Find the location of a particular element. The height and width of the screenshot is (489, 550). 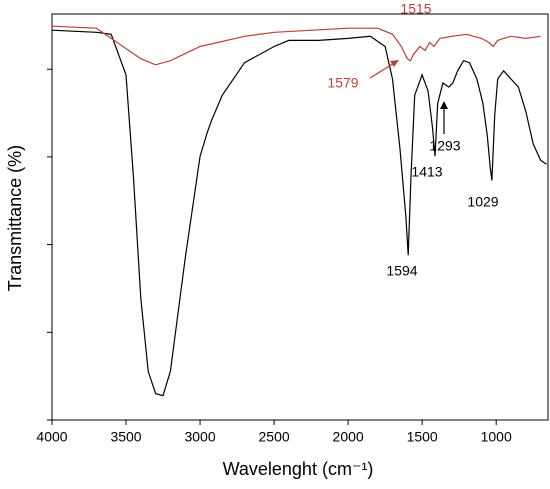

x-tick-label: 4000 is located at coordinates (51, 437).